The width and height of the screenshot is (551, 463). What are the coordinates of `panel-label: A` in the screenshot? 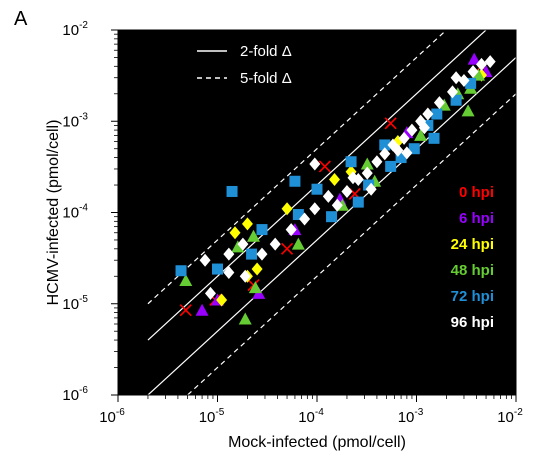 It's located at (21, 19).